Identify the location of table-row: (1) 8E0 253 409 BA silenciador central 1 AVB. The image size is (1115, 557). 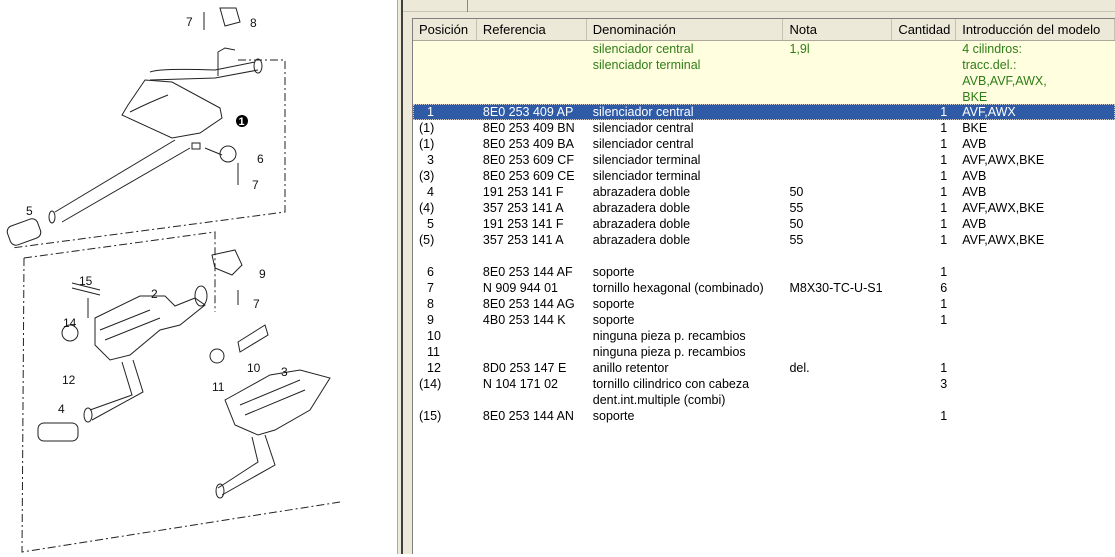
(764, 144).